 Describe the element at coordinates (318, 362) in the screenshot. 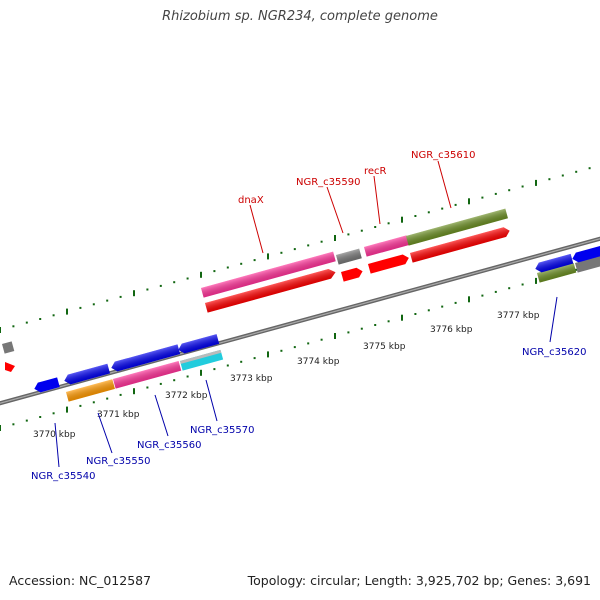

I see `kbp-label: 3774 kbp` at that location.